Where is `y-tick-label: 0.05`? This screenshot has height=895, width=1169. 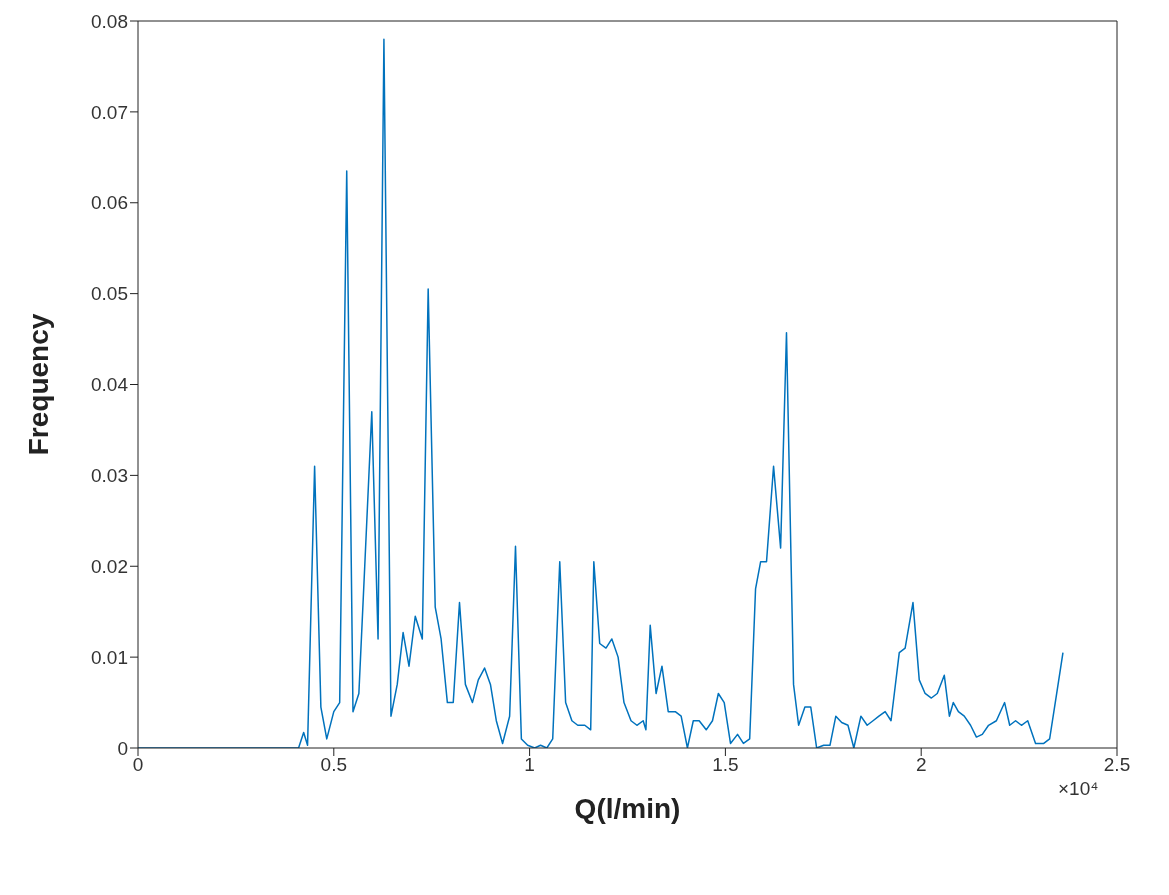
y-tick-label: 0.05 is located at coordinates (109, 294).